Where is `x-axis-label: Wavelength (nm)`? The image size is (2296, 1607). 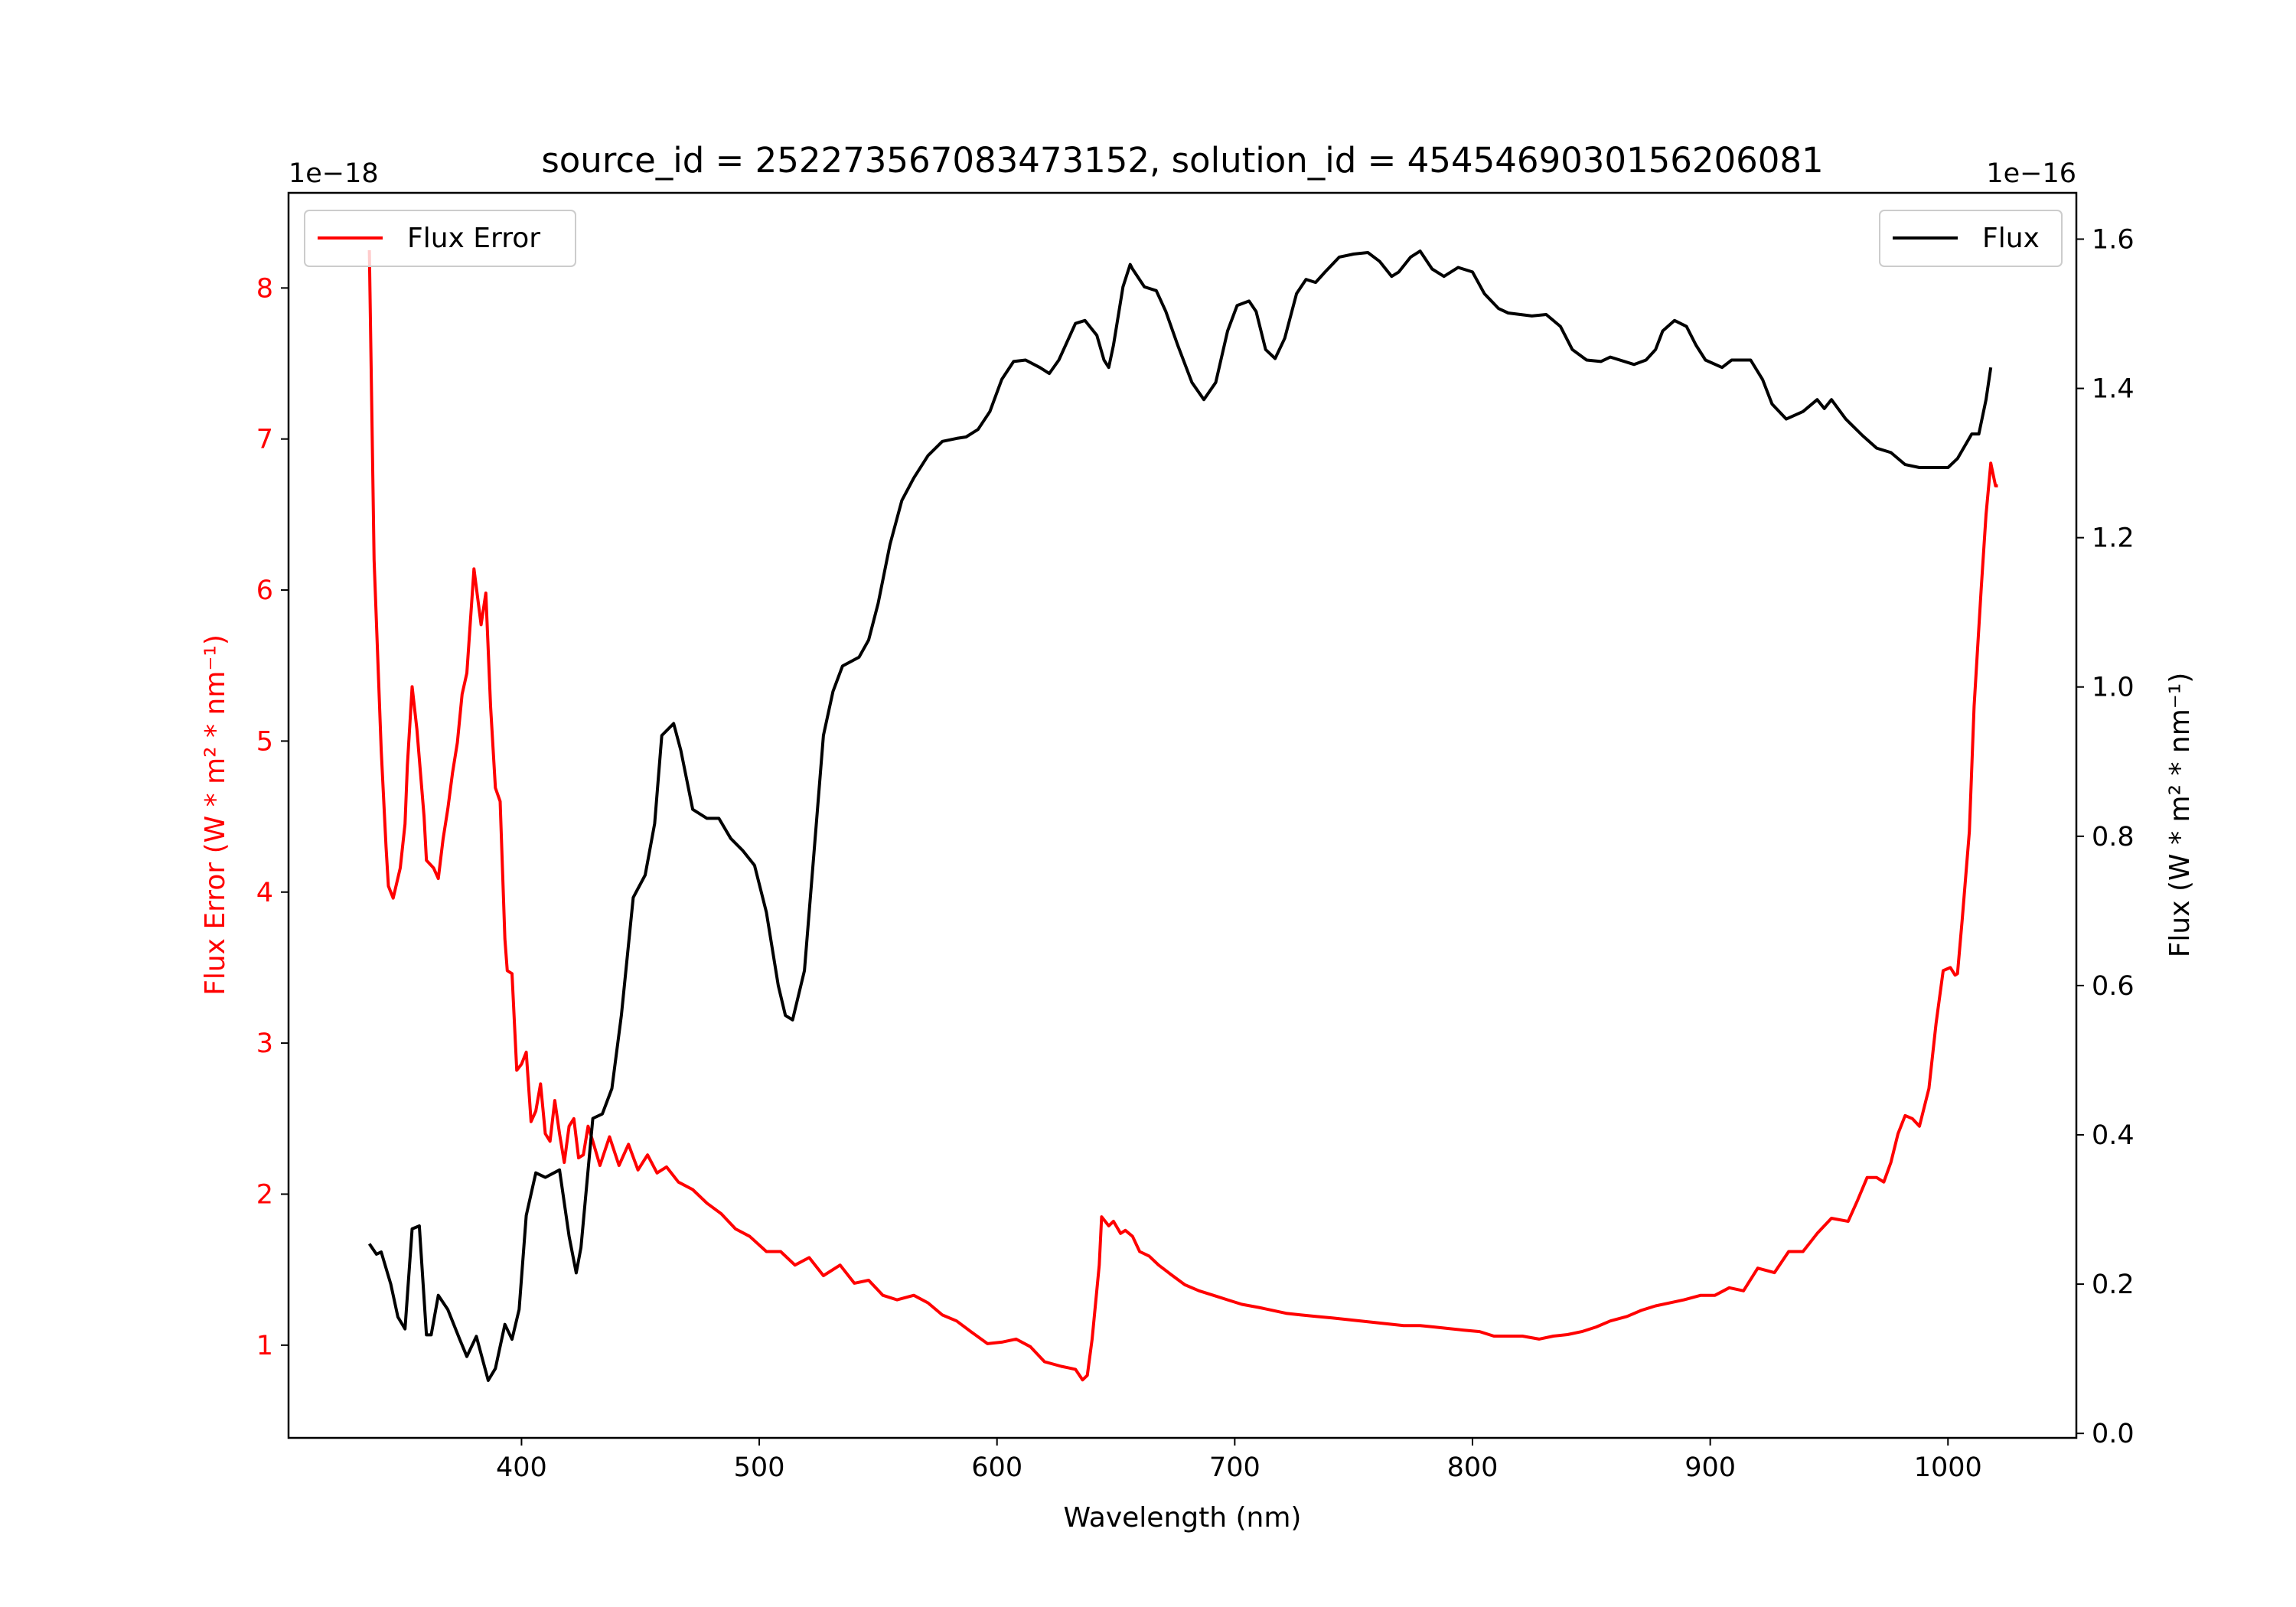
x-axis-label: Wavelength (nm) is located at coordinates (1183, 1518).